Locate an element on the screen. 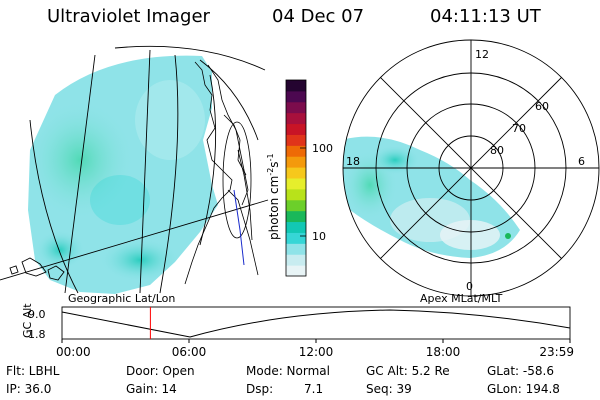 The height and width of the screenshot is (400, 600). colorbar: 100 10 photon cm-2s-1 is located at coordinates (299, 178).